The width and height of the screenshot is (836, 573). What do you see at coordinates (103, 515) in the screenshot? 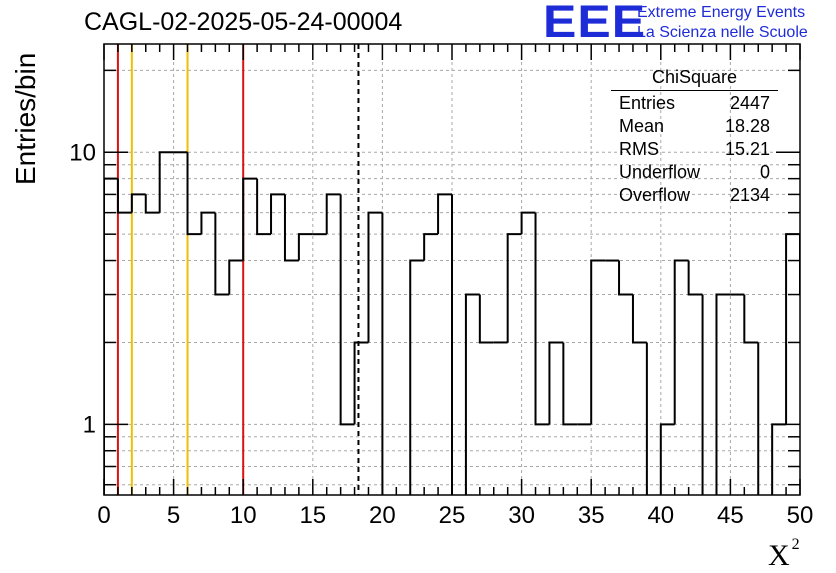
I see `x-tick-label: 0` at bounding box center [103, 515].